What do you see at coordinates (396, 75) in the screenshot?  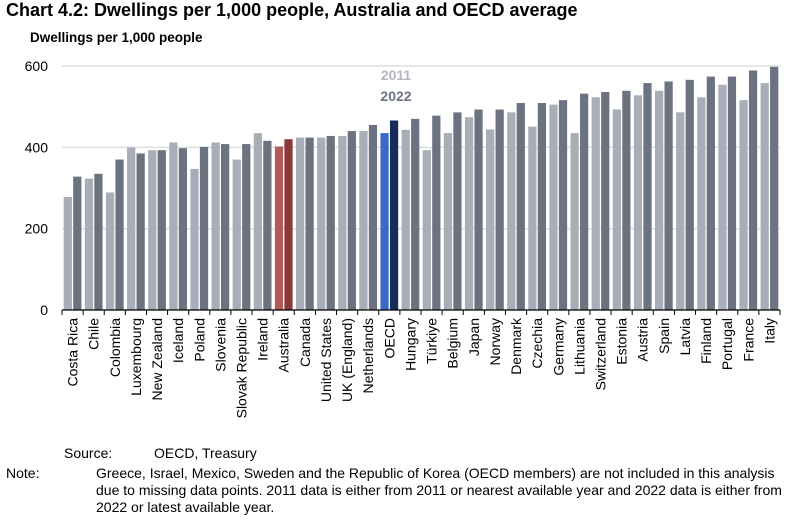 I see `legend-2011: 2011` at bounding box center [396, 75].